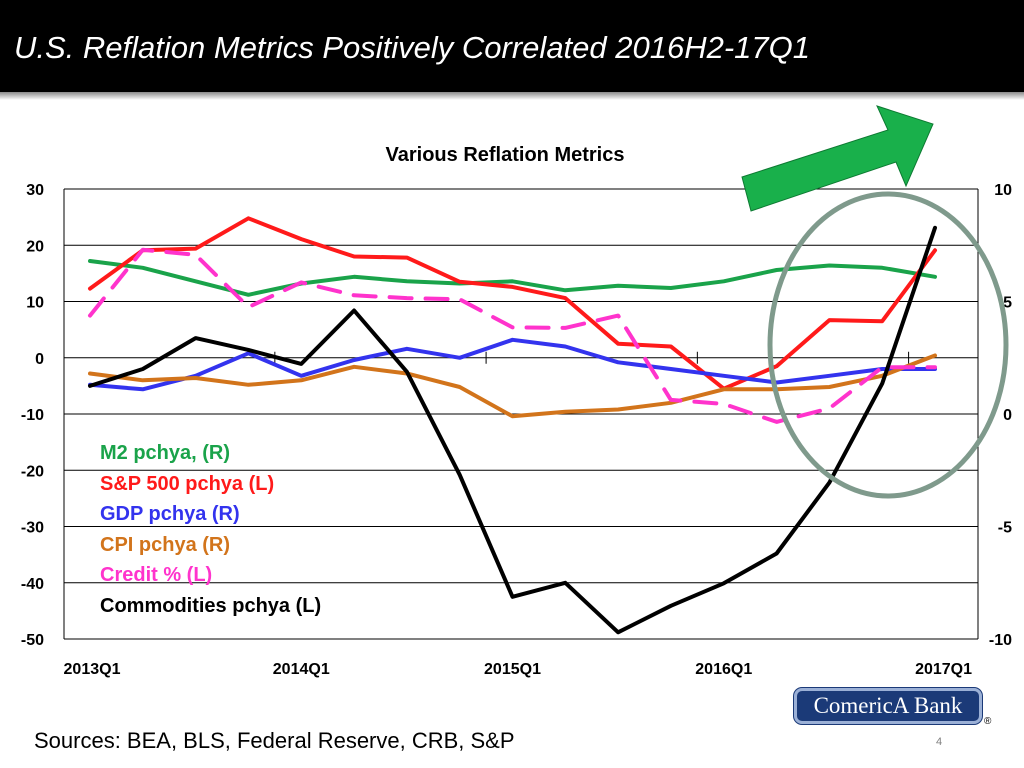  What do you see at coordinates (988, 721) in the screenshot?
I see `registered-mark: ®` at bounding box center [988, 721].